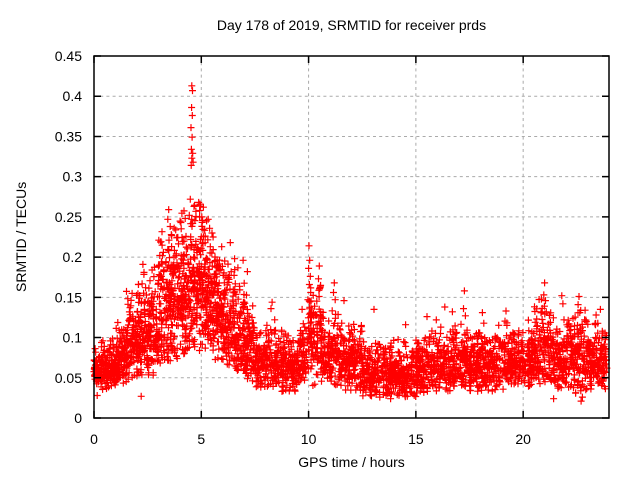  I want to click on y-tick-label: 0.05, so click(68, 378).